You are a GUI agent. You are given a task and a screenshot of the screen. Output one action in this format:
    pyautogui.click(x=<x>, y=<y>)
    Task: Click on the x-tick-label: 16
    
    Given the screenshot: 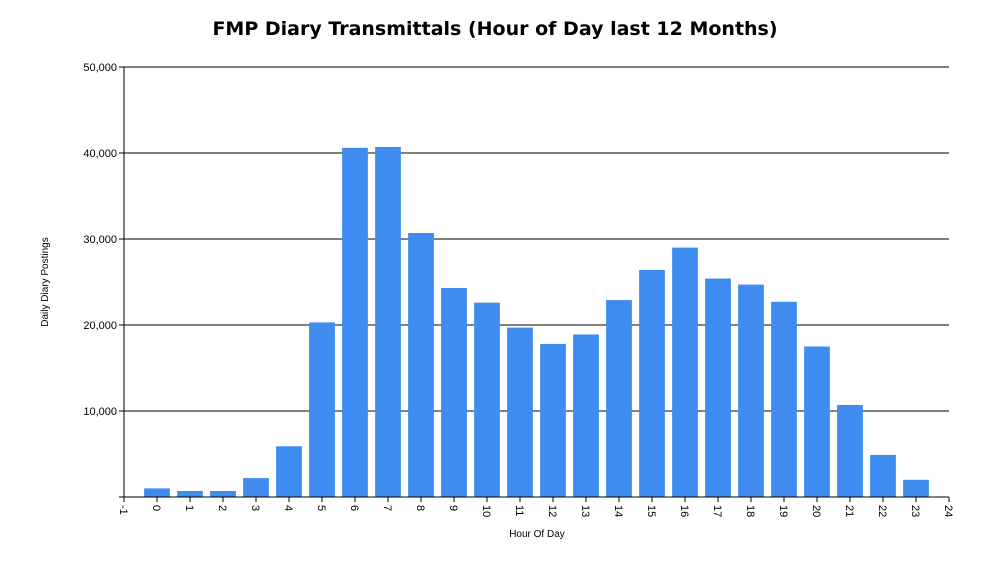 What is the action you would take?
    pyautogui.click(x=684, y=511)
    